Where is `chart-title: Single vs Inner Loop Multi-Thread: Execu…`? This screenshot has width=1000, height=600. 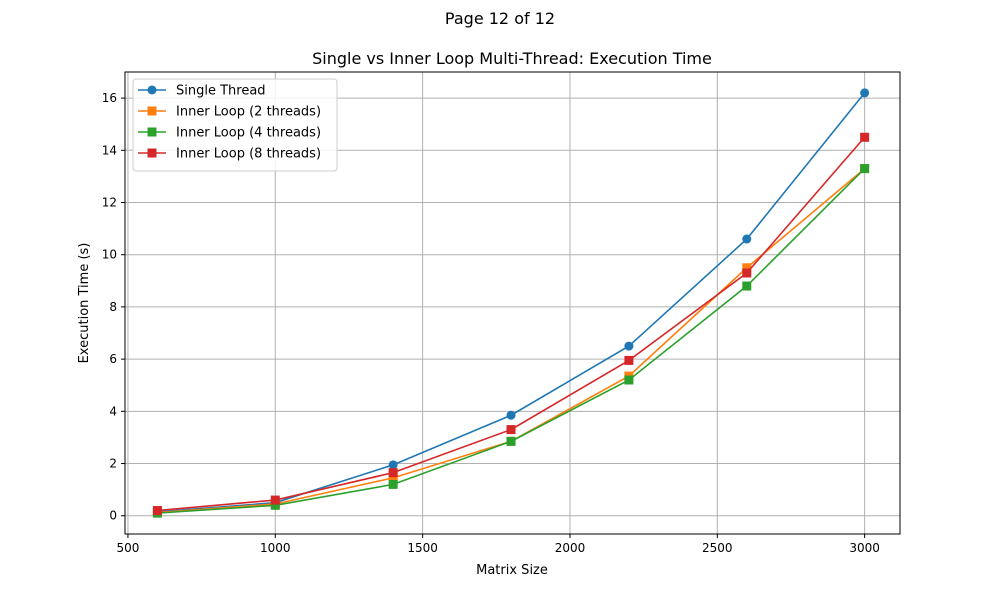
chart-title: Single vs Inner Loop Multi-Thread: Execu… is located at coordinates (512, 58).